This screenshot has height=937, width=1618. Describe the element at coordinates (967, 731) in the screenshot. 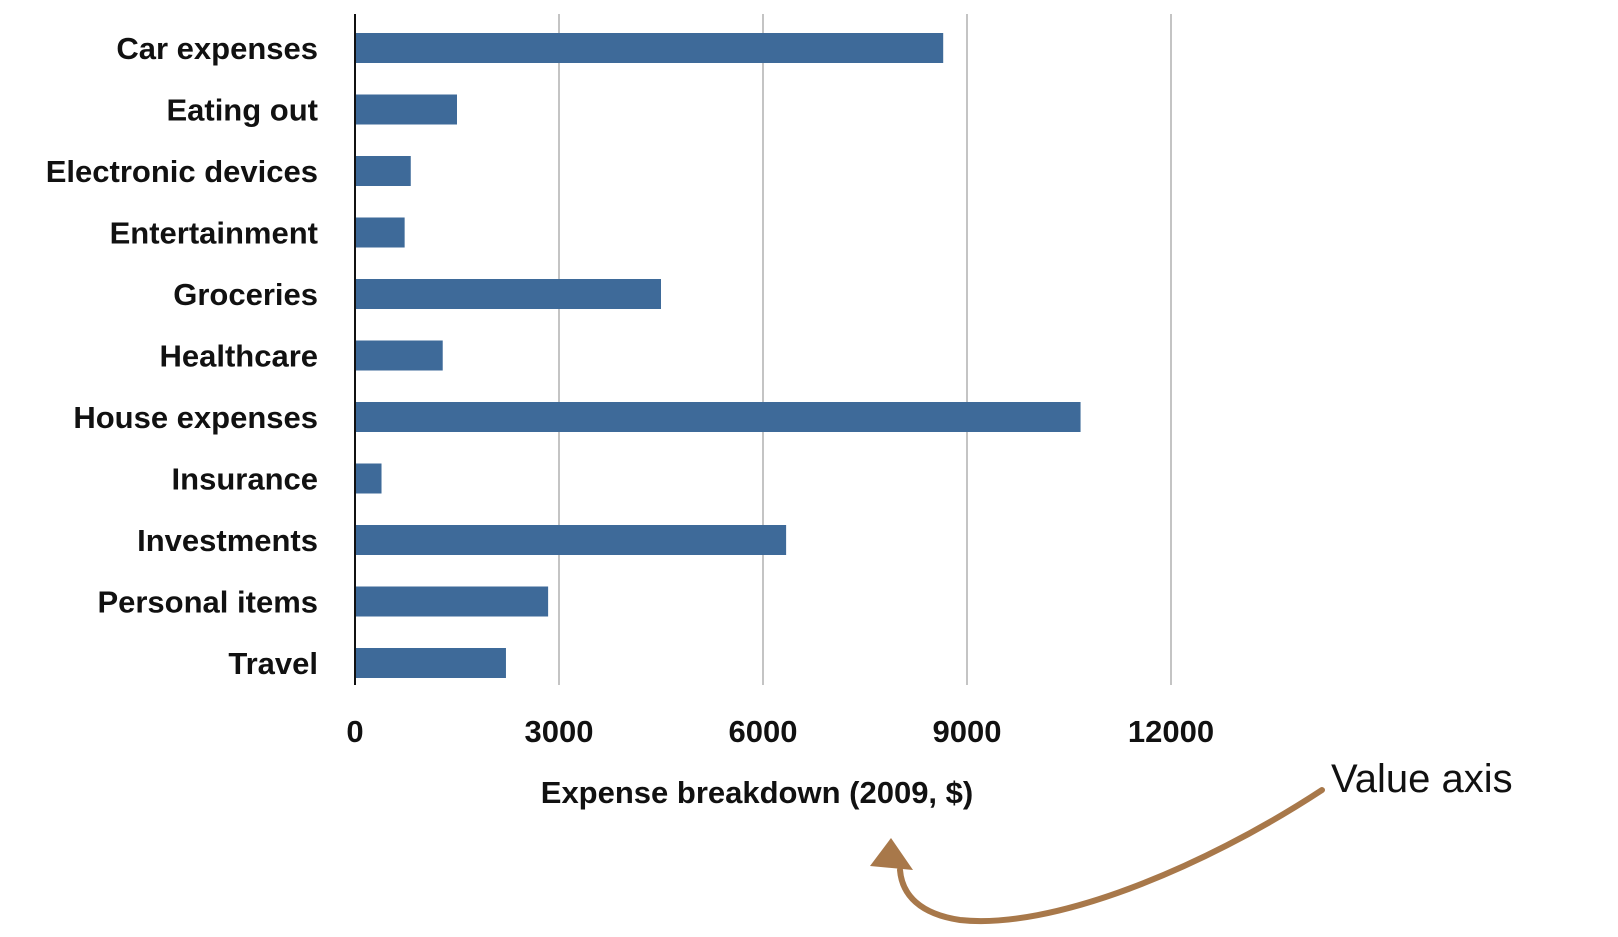

I see `tick-label: 9000` at that location.